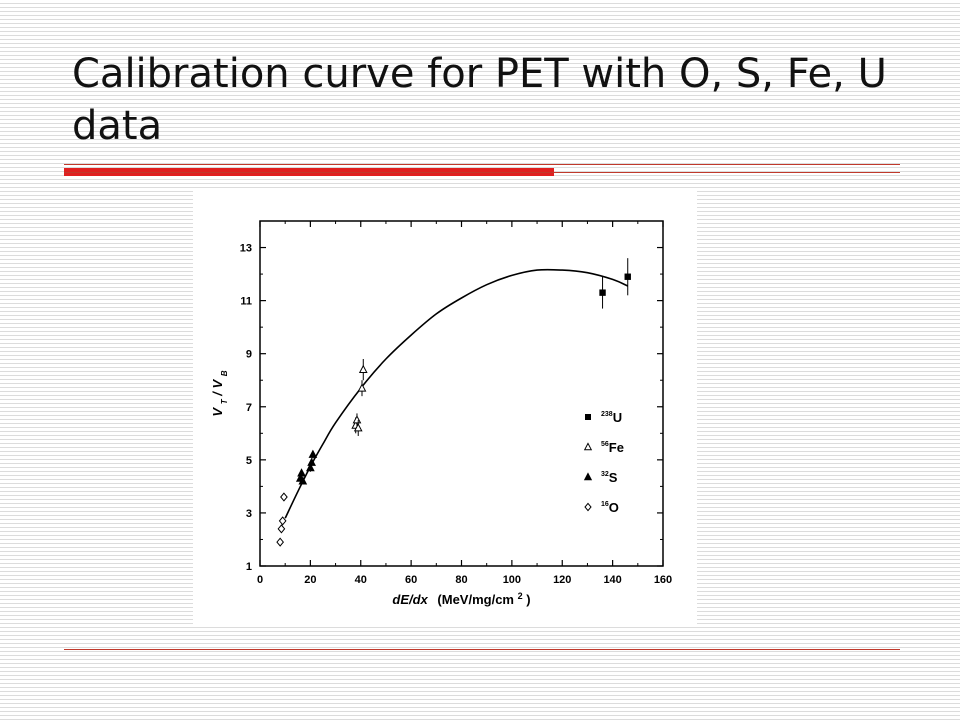 The height and width of the screenshot is (720, 960). Describe the element at coordinates (246, 249) in the screenshot. I see `y-tick-label: 13` at that location.